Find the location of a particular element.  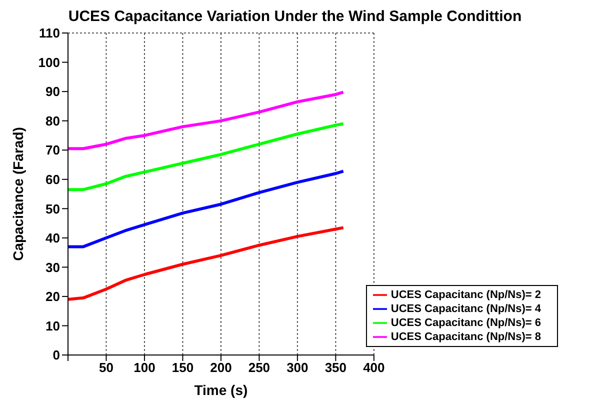

x-tick-label: 150 is located at coordinates (183, 368).